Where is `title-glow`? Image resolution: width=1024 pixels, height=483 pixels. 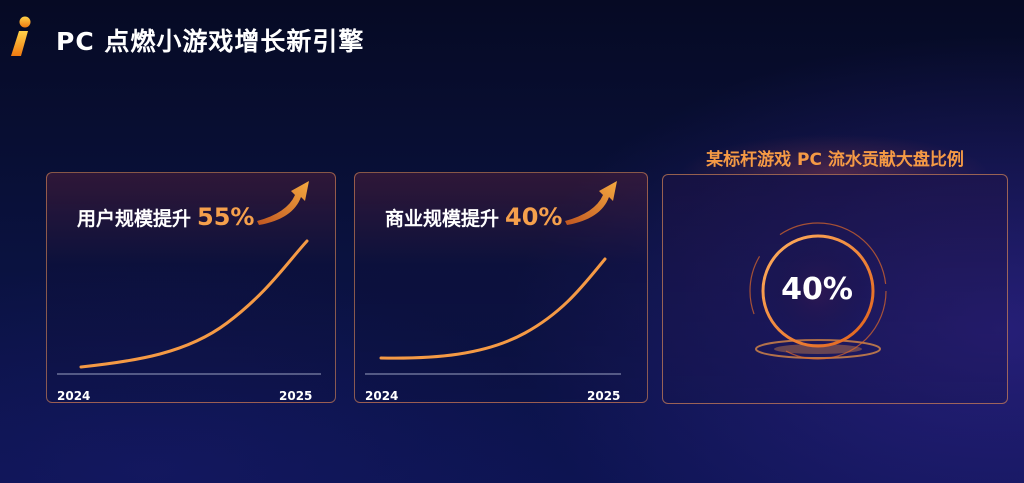
title-glow is located at coordinates (835, 154).